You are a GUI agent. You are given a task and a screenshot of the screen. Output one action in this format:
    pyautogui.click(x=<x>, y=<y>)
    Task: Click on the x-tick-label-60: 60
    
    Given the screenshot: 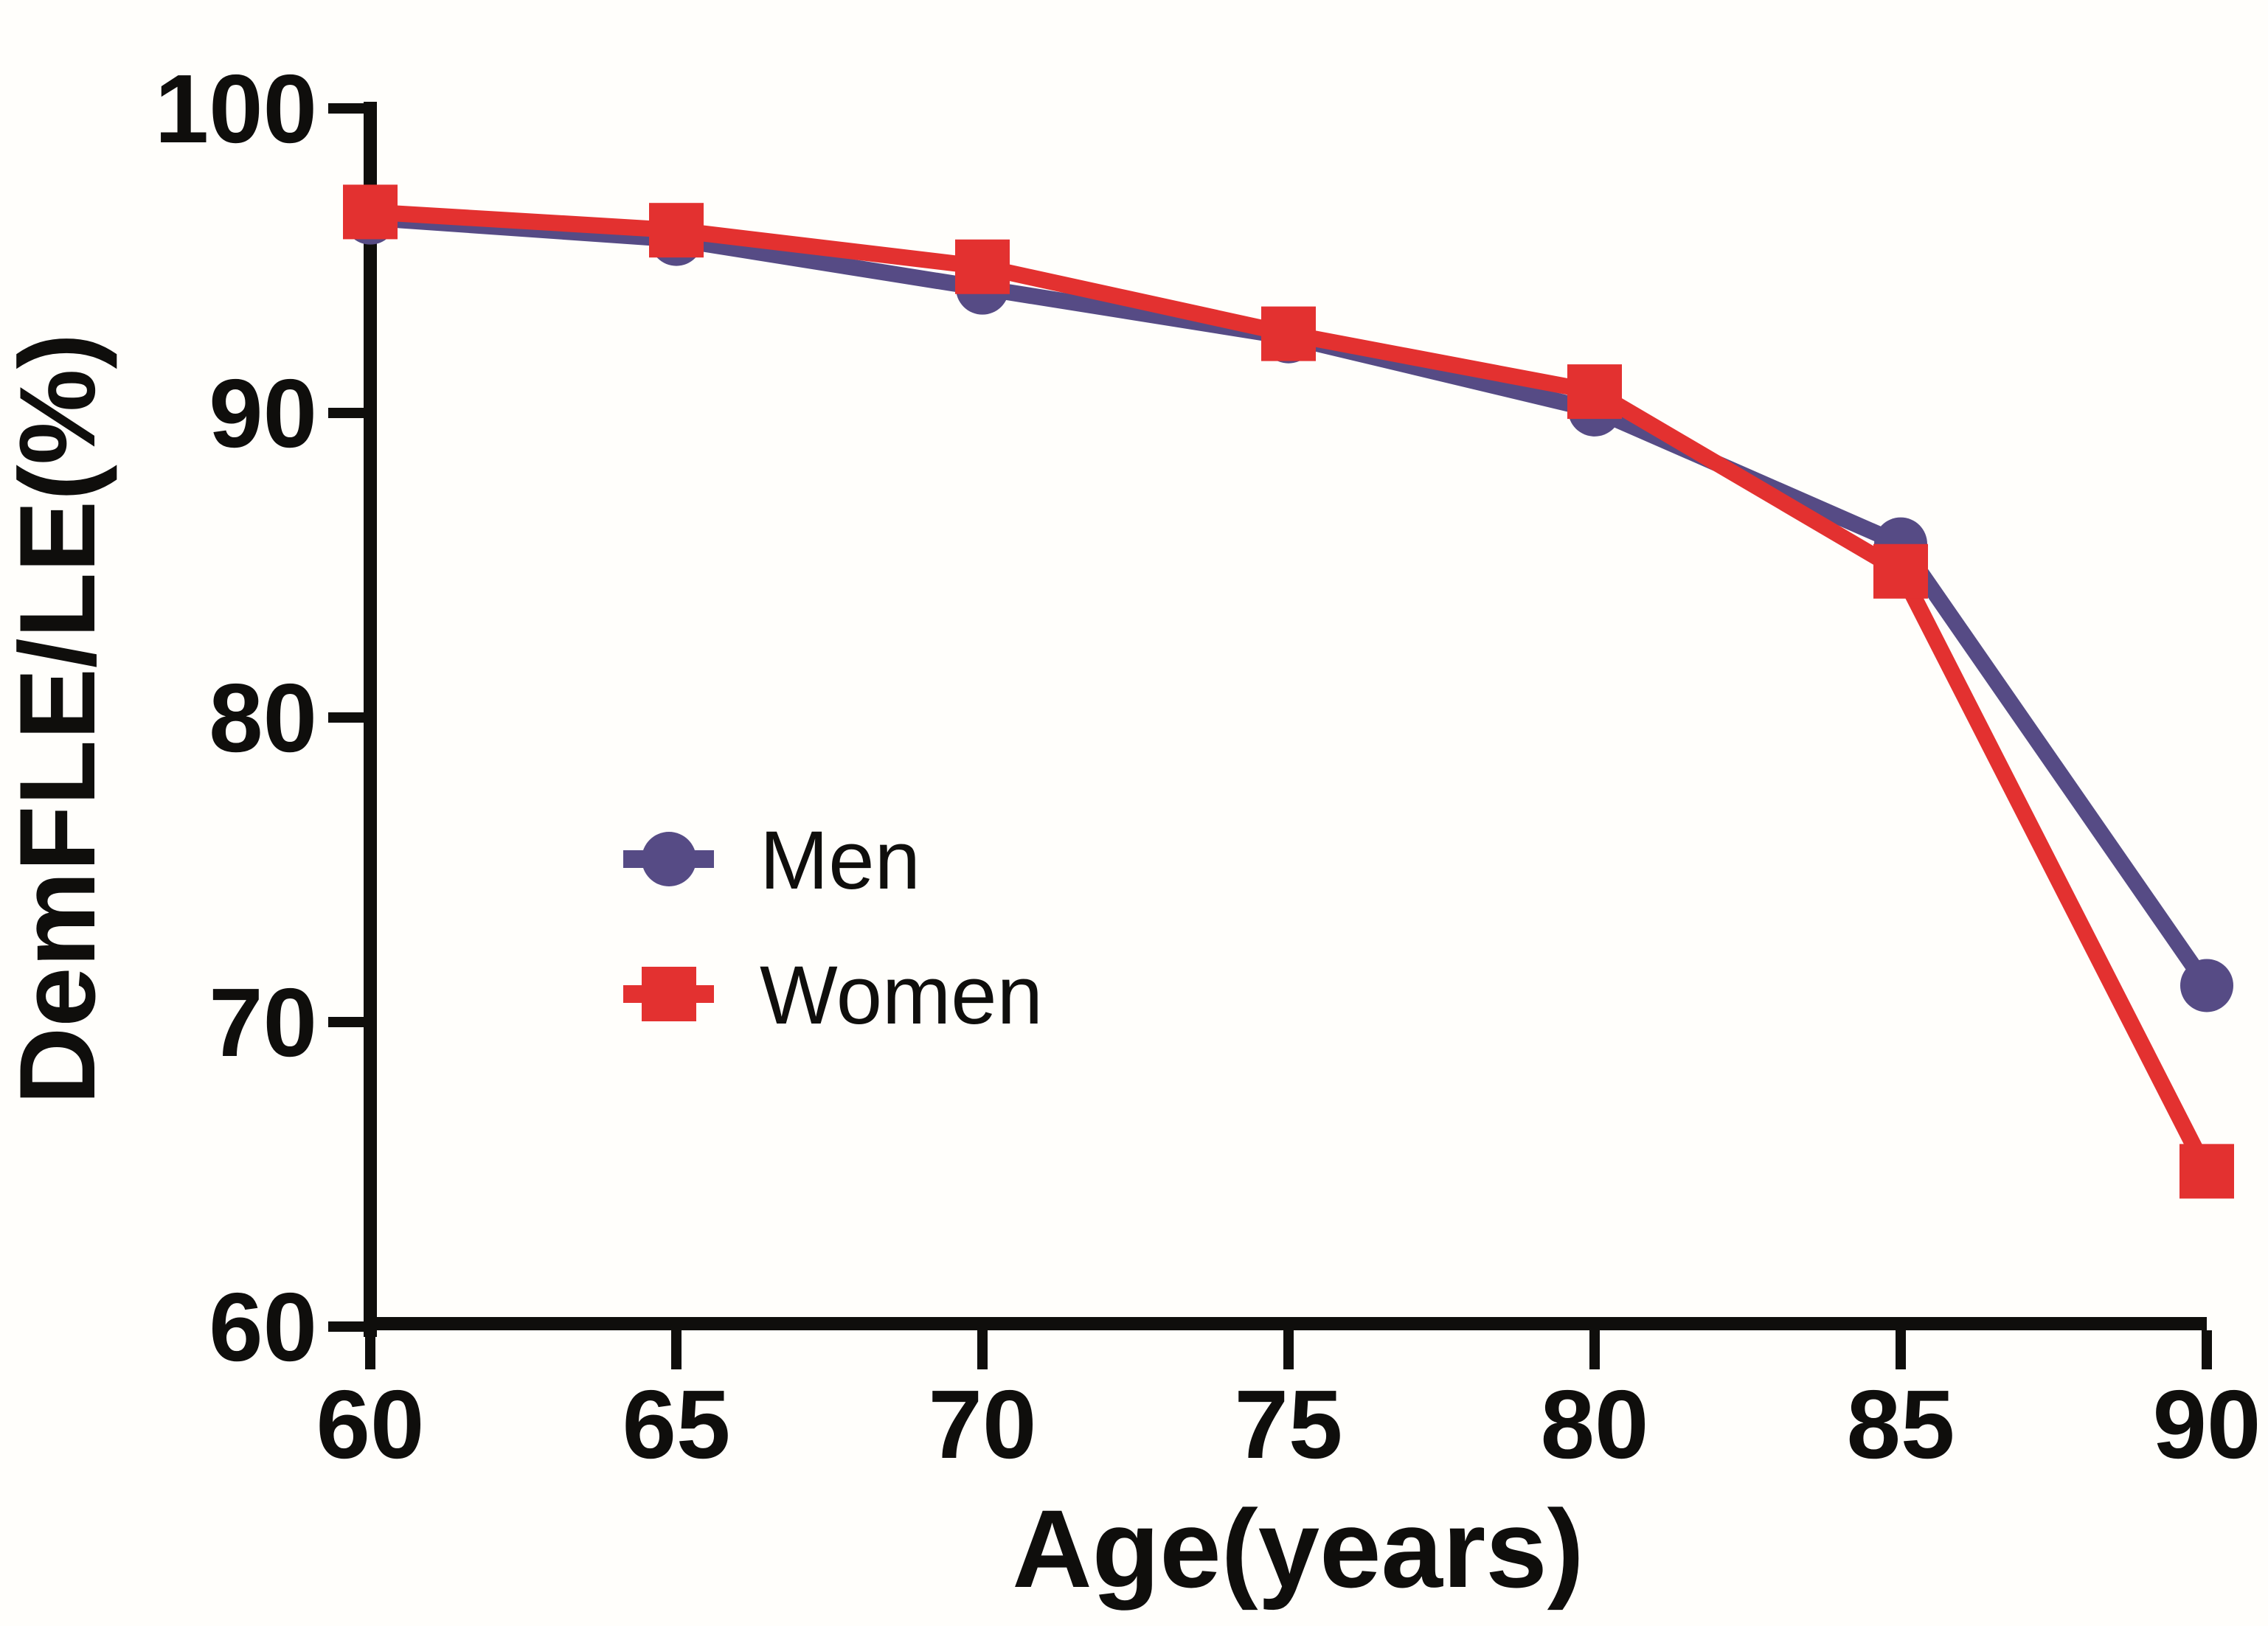 What is the action you would take?
    pyautogui.click(x=370, y=1424)
    